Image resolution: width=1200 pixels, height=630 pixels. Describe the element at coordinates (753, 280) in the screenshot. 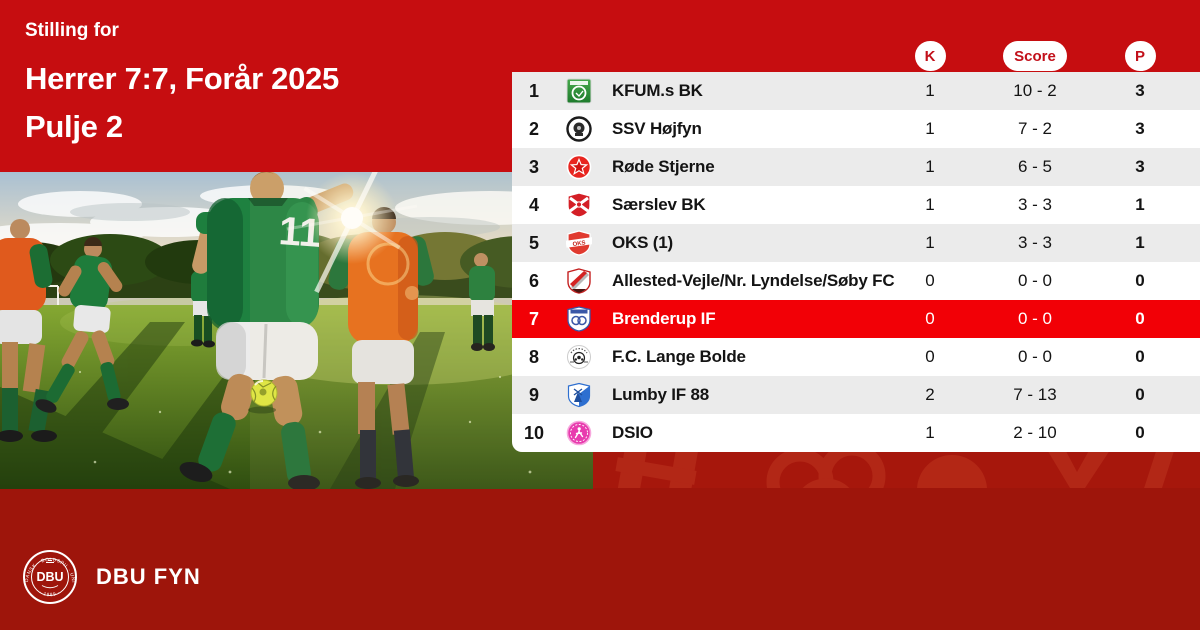

I see `team-name: Allested-Vejle/Nr. Lyndelse/Søby FC` at that location.